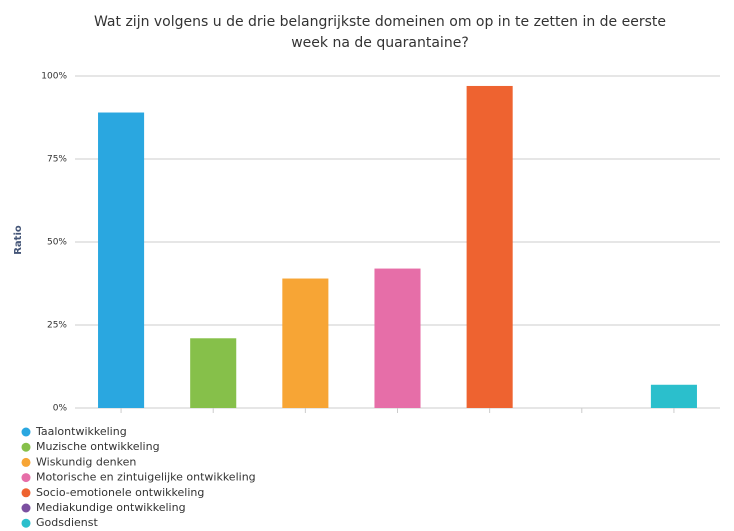 The height and width of the screenshot is (531, 734). Describe the element at coordinates (57, 326) in the screenshot. I see `y-tick-label: 25%` at that location.